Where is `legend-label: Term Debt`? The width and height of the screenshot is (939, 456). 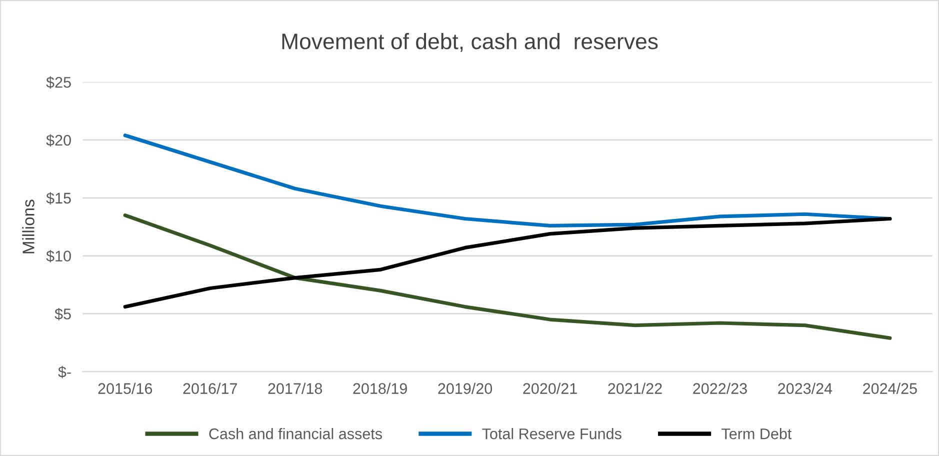
legend-label: Term Debt is located at coordinates (757, 434).